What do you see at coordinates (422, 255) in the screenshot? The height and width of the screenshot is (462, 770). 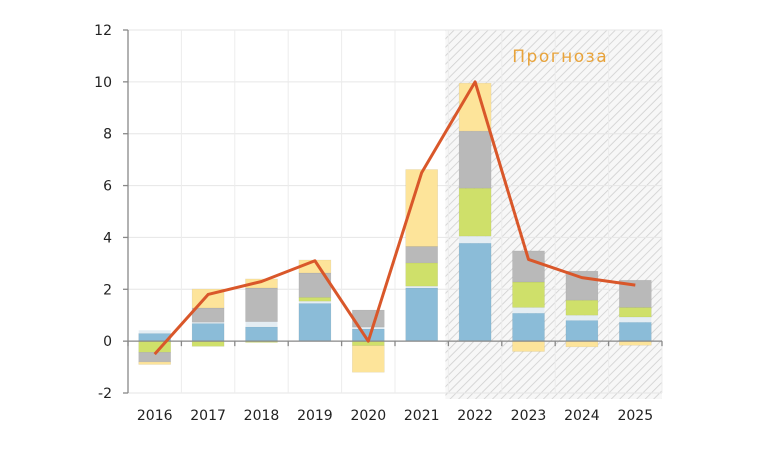 I see `bar-gray-2021` at bounding box center [422, 255].